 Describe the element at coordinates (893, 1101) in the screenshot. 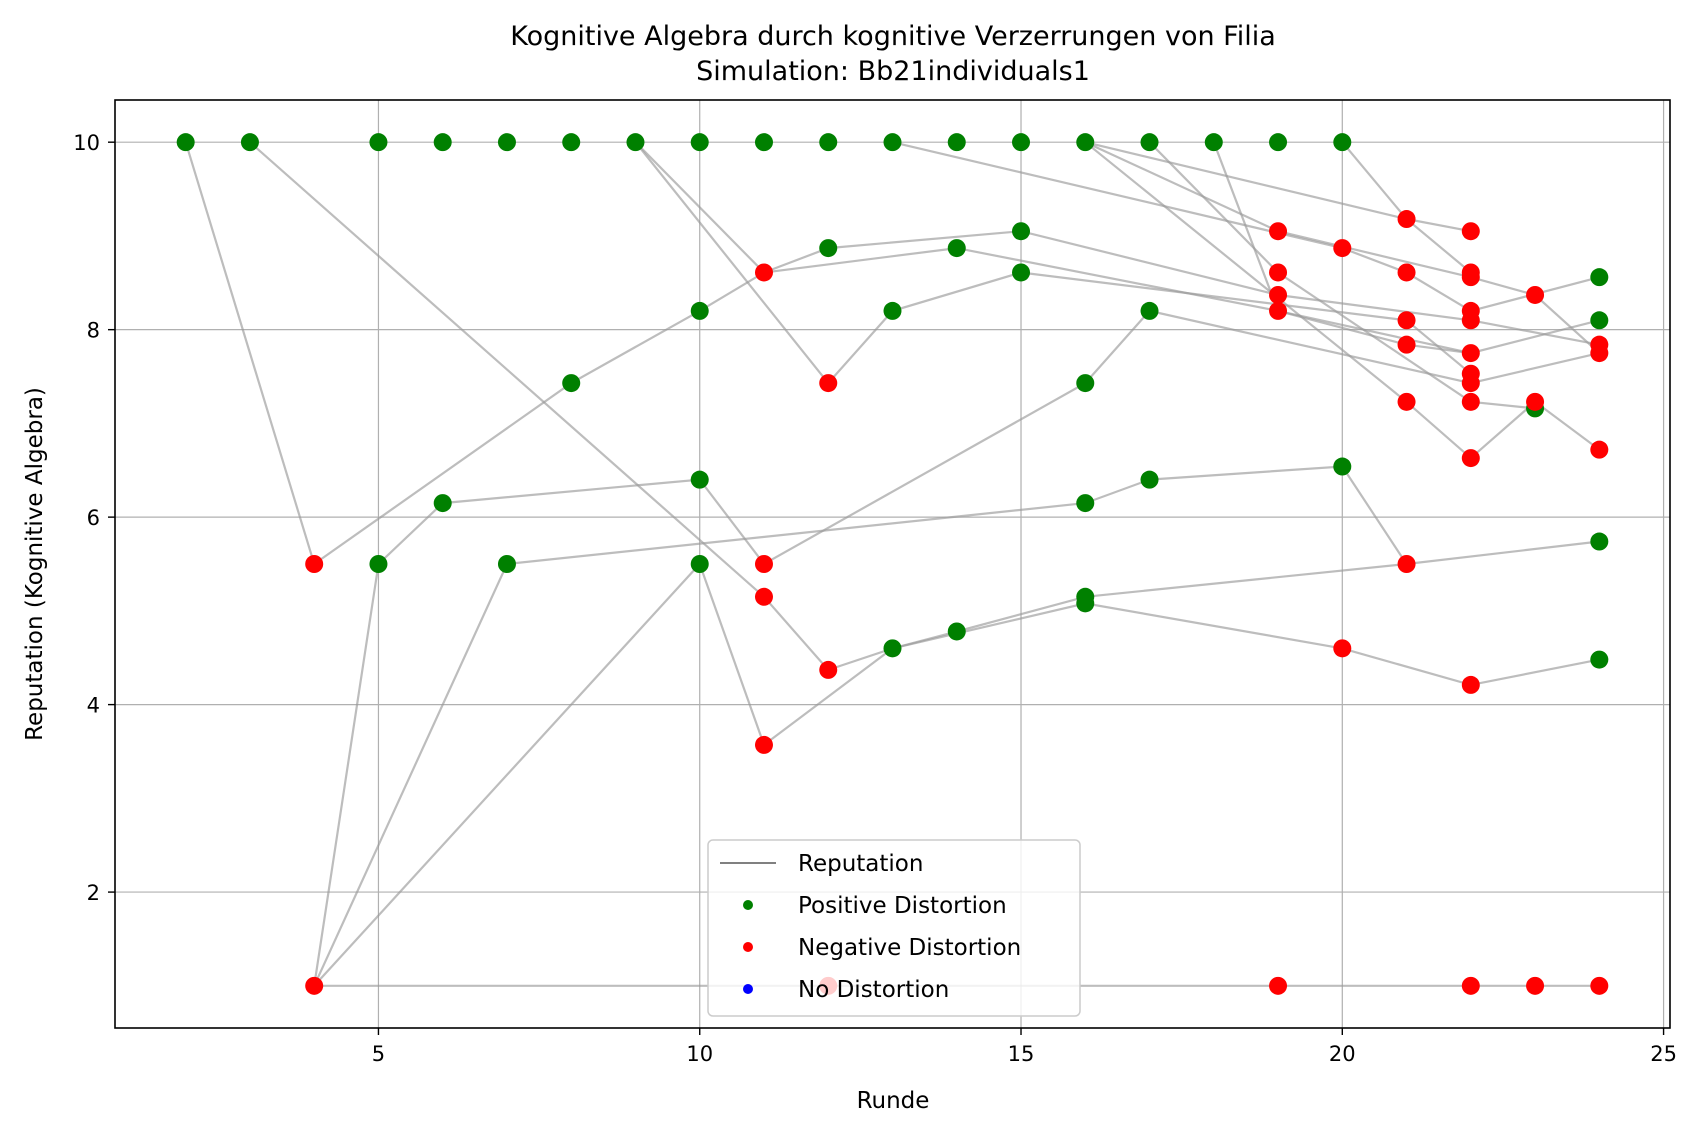

I see `x-axis-label: Runde` at that location.